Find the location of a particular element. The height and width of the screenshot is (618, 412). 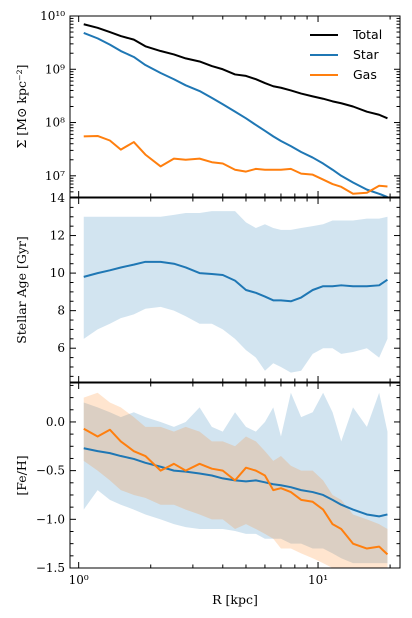

y-tick-label: −1.0 is located at coordinates (50, 519).